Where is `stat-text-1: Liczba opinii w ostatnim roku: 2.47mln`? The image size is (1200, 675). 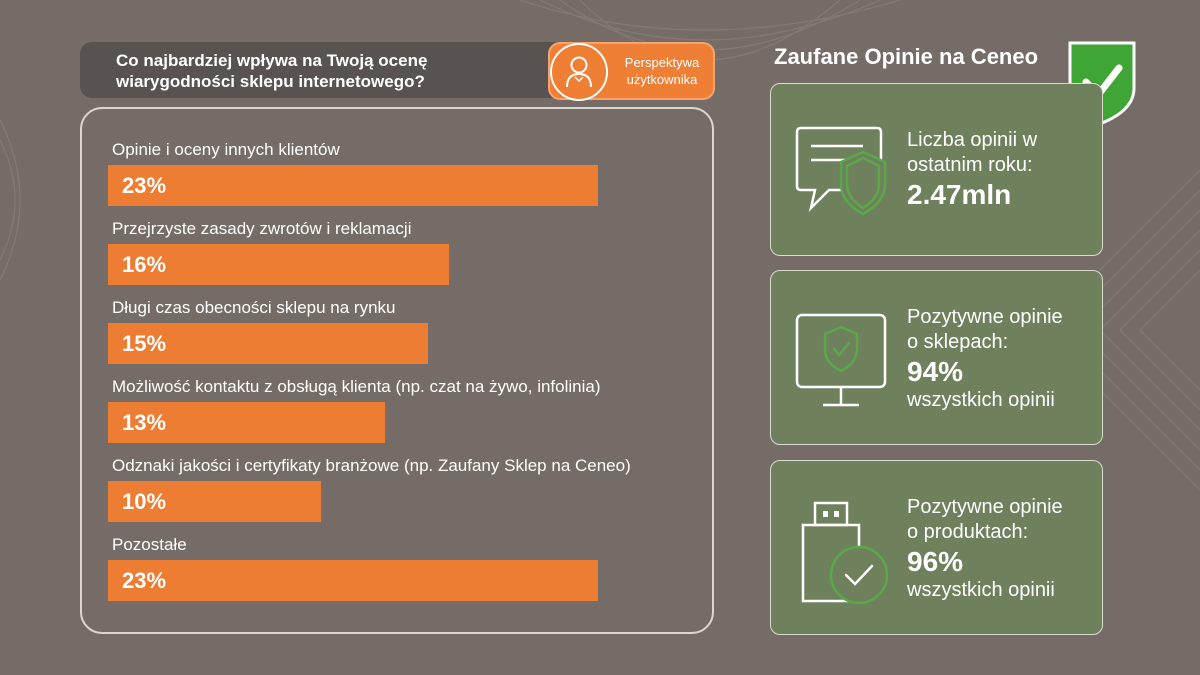 stat-text-1: Liczba opinii w ostatnim roku: 2.47mln is located at coordinates (972, 169).